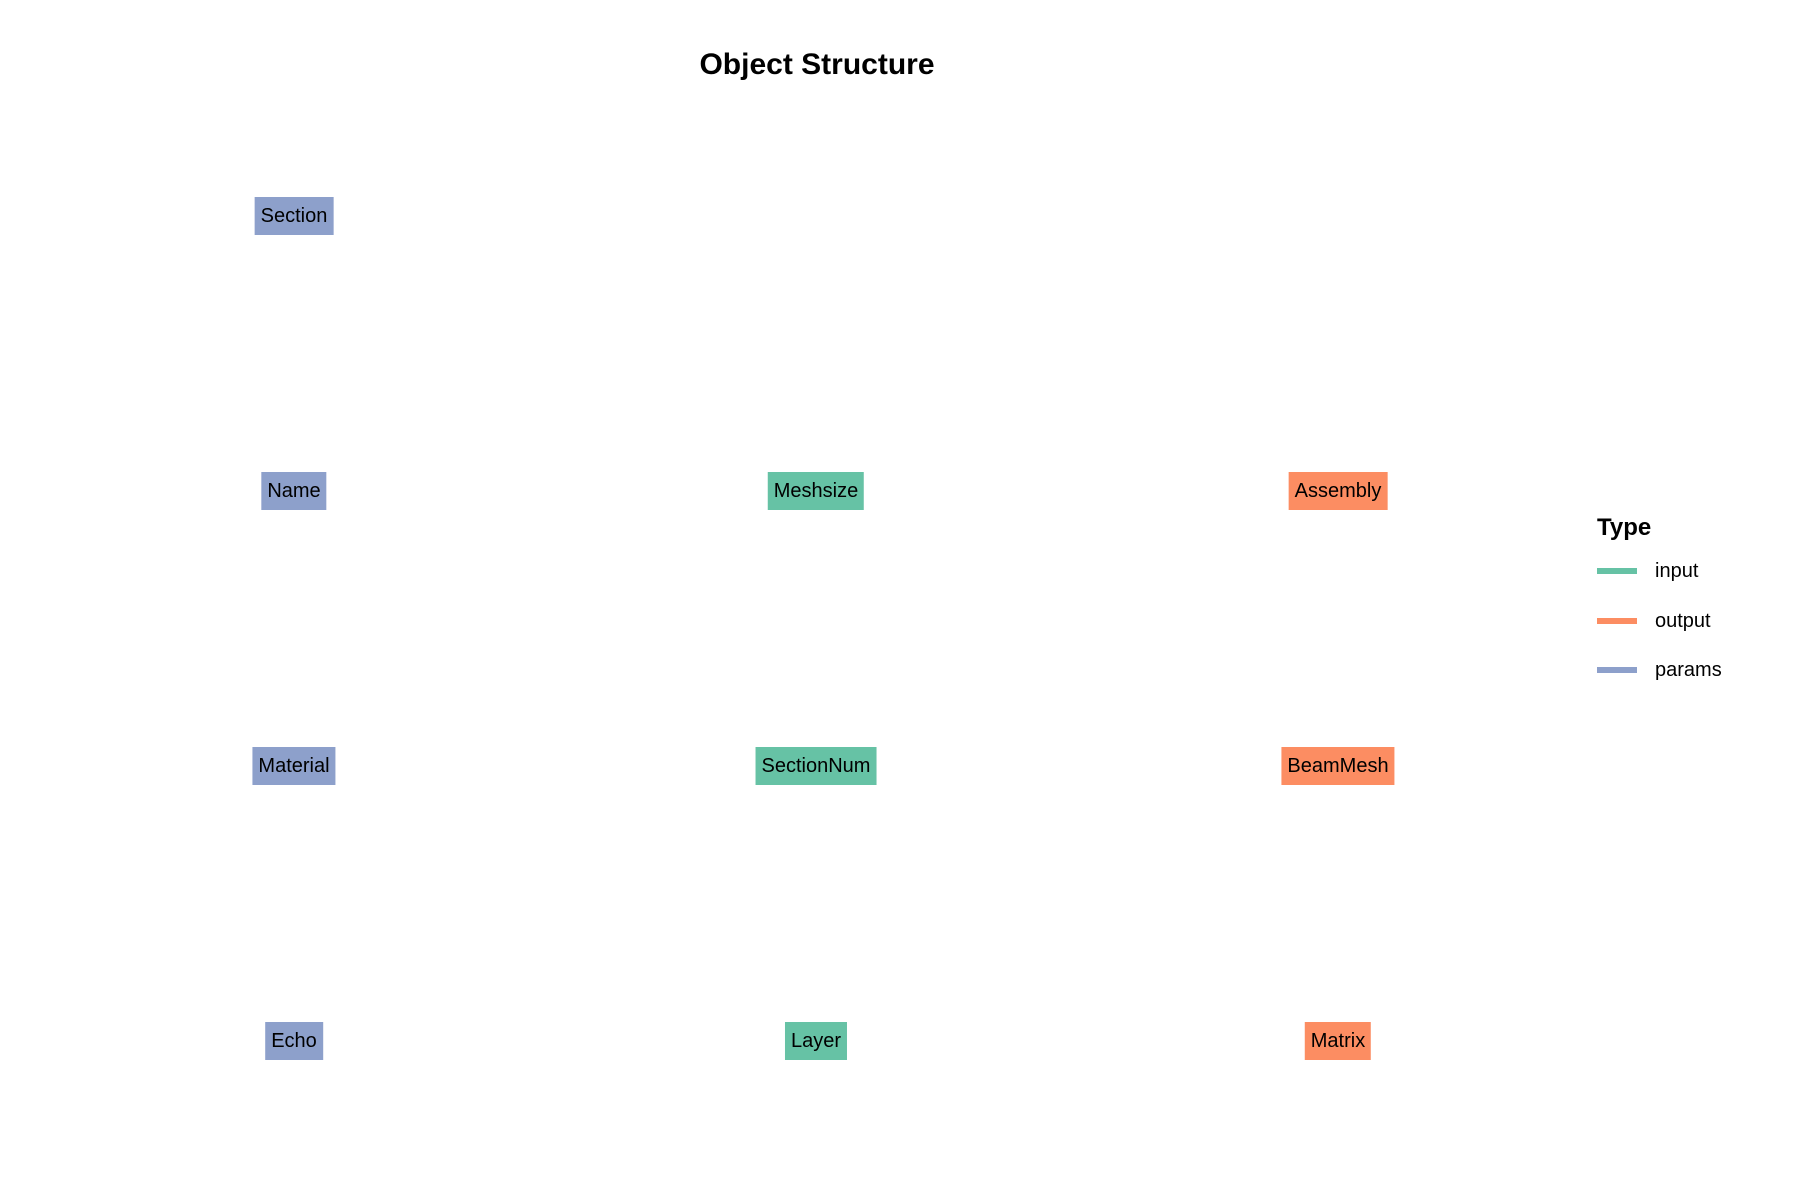 This screenshot has width=1800, height=1200. Describe the element at coordinates (817, 64) in the screenshot. I see `diagram-title: Object Structure` at that location.